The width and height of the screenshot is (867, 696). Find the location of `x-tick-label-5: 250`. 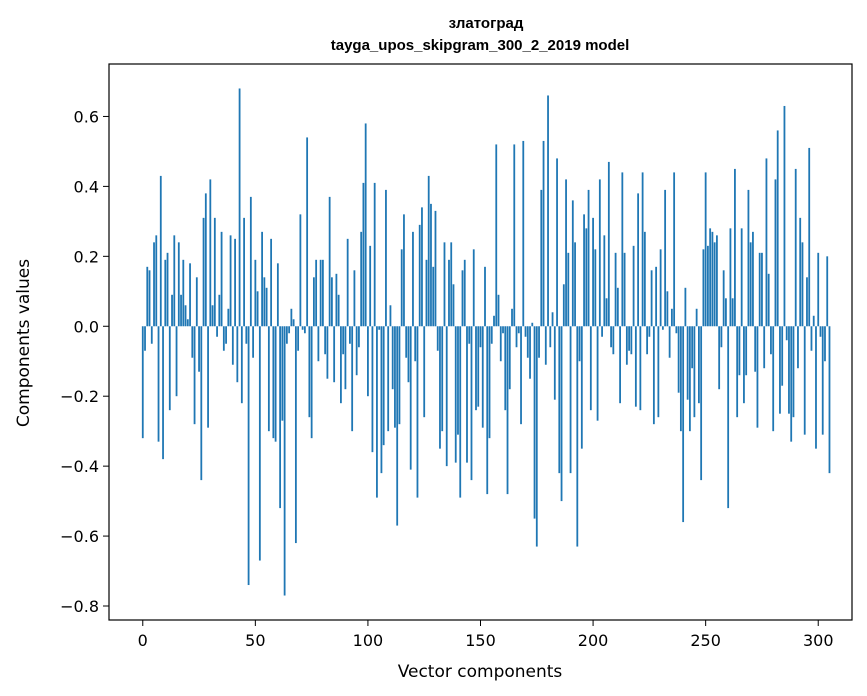

x-tick-label-5: 250 is located at coordinates (705, 640).